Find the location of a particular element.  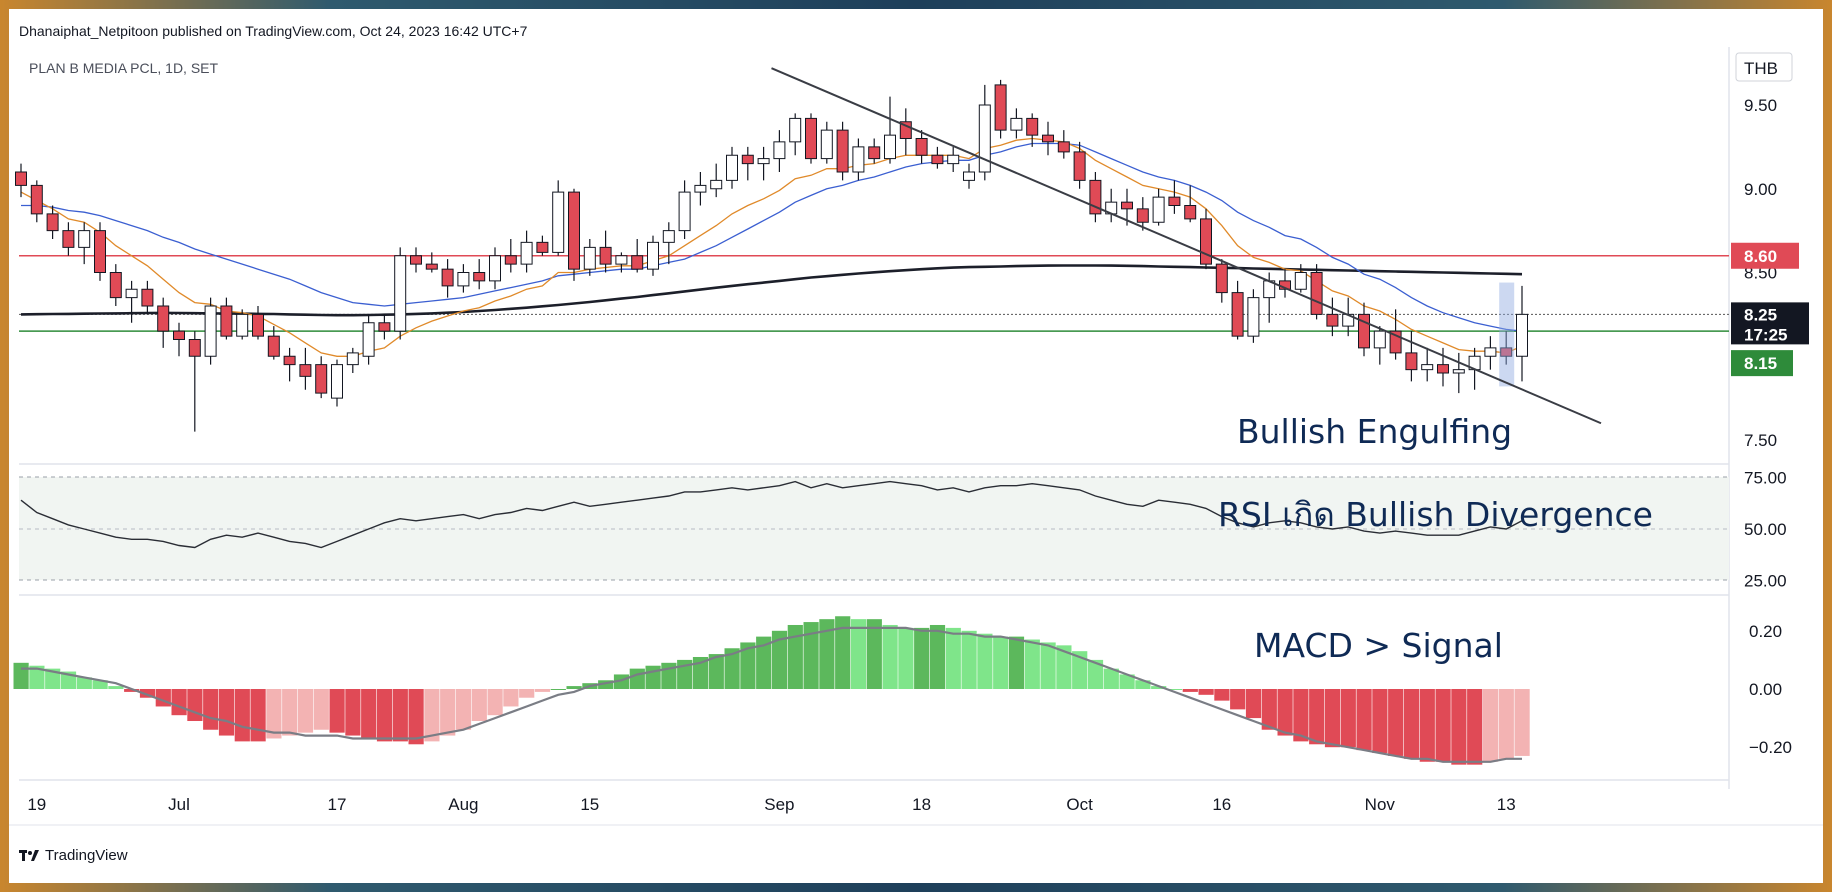

time-tick: Aug is located at coordinates (463, 804).